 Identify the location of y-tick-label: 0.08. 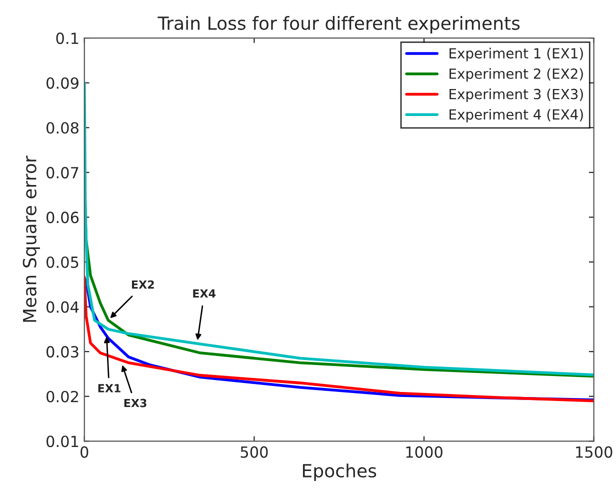
(62, 128).